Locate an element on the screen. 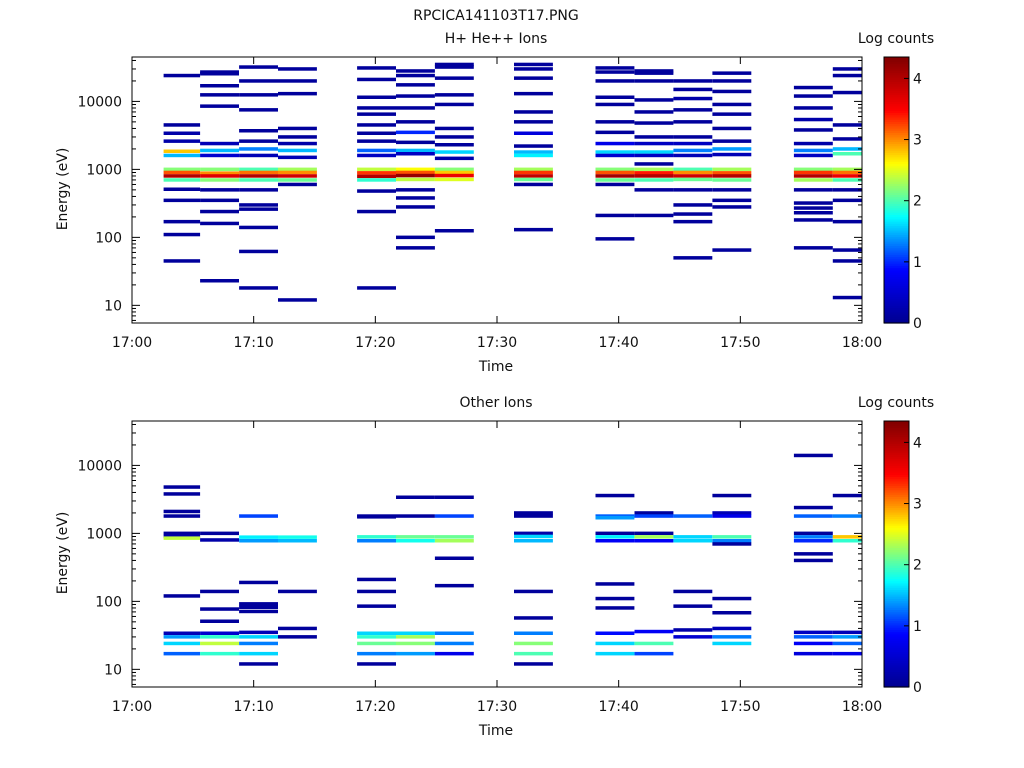 The width and height of the screenshot is (1024, 768). y-tick-label: 10 is located at coordinates (113, 670).